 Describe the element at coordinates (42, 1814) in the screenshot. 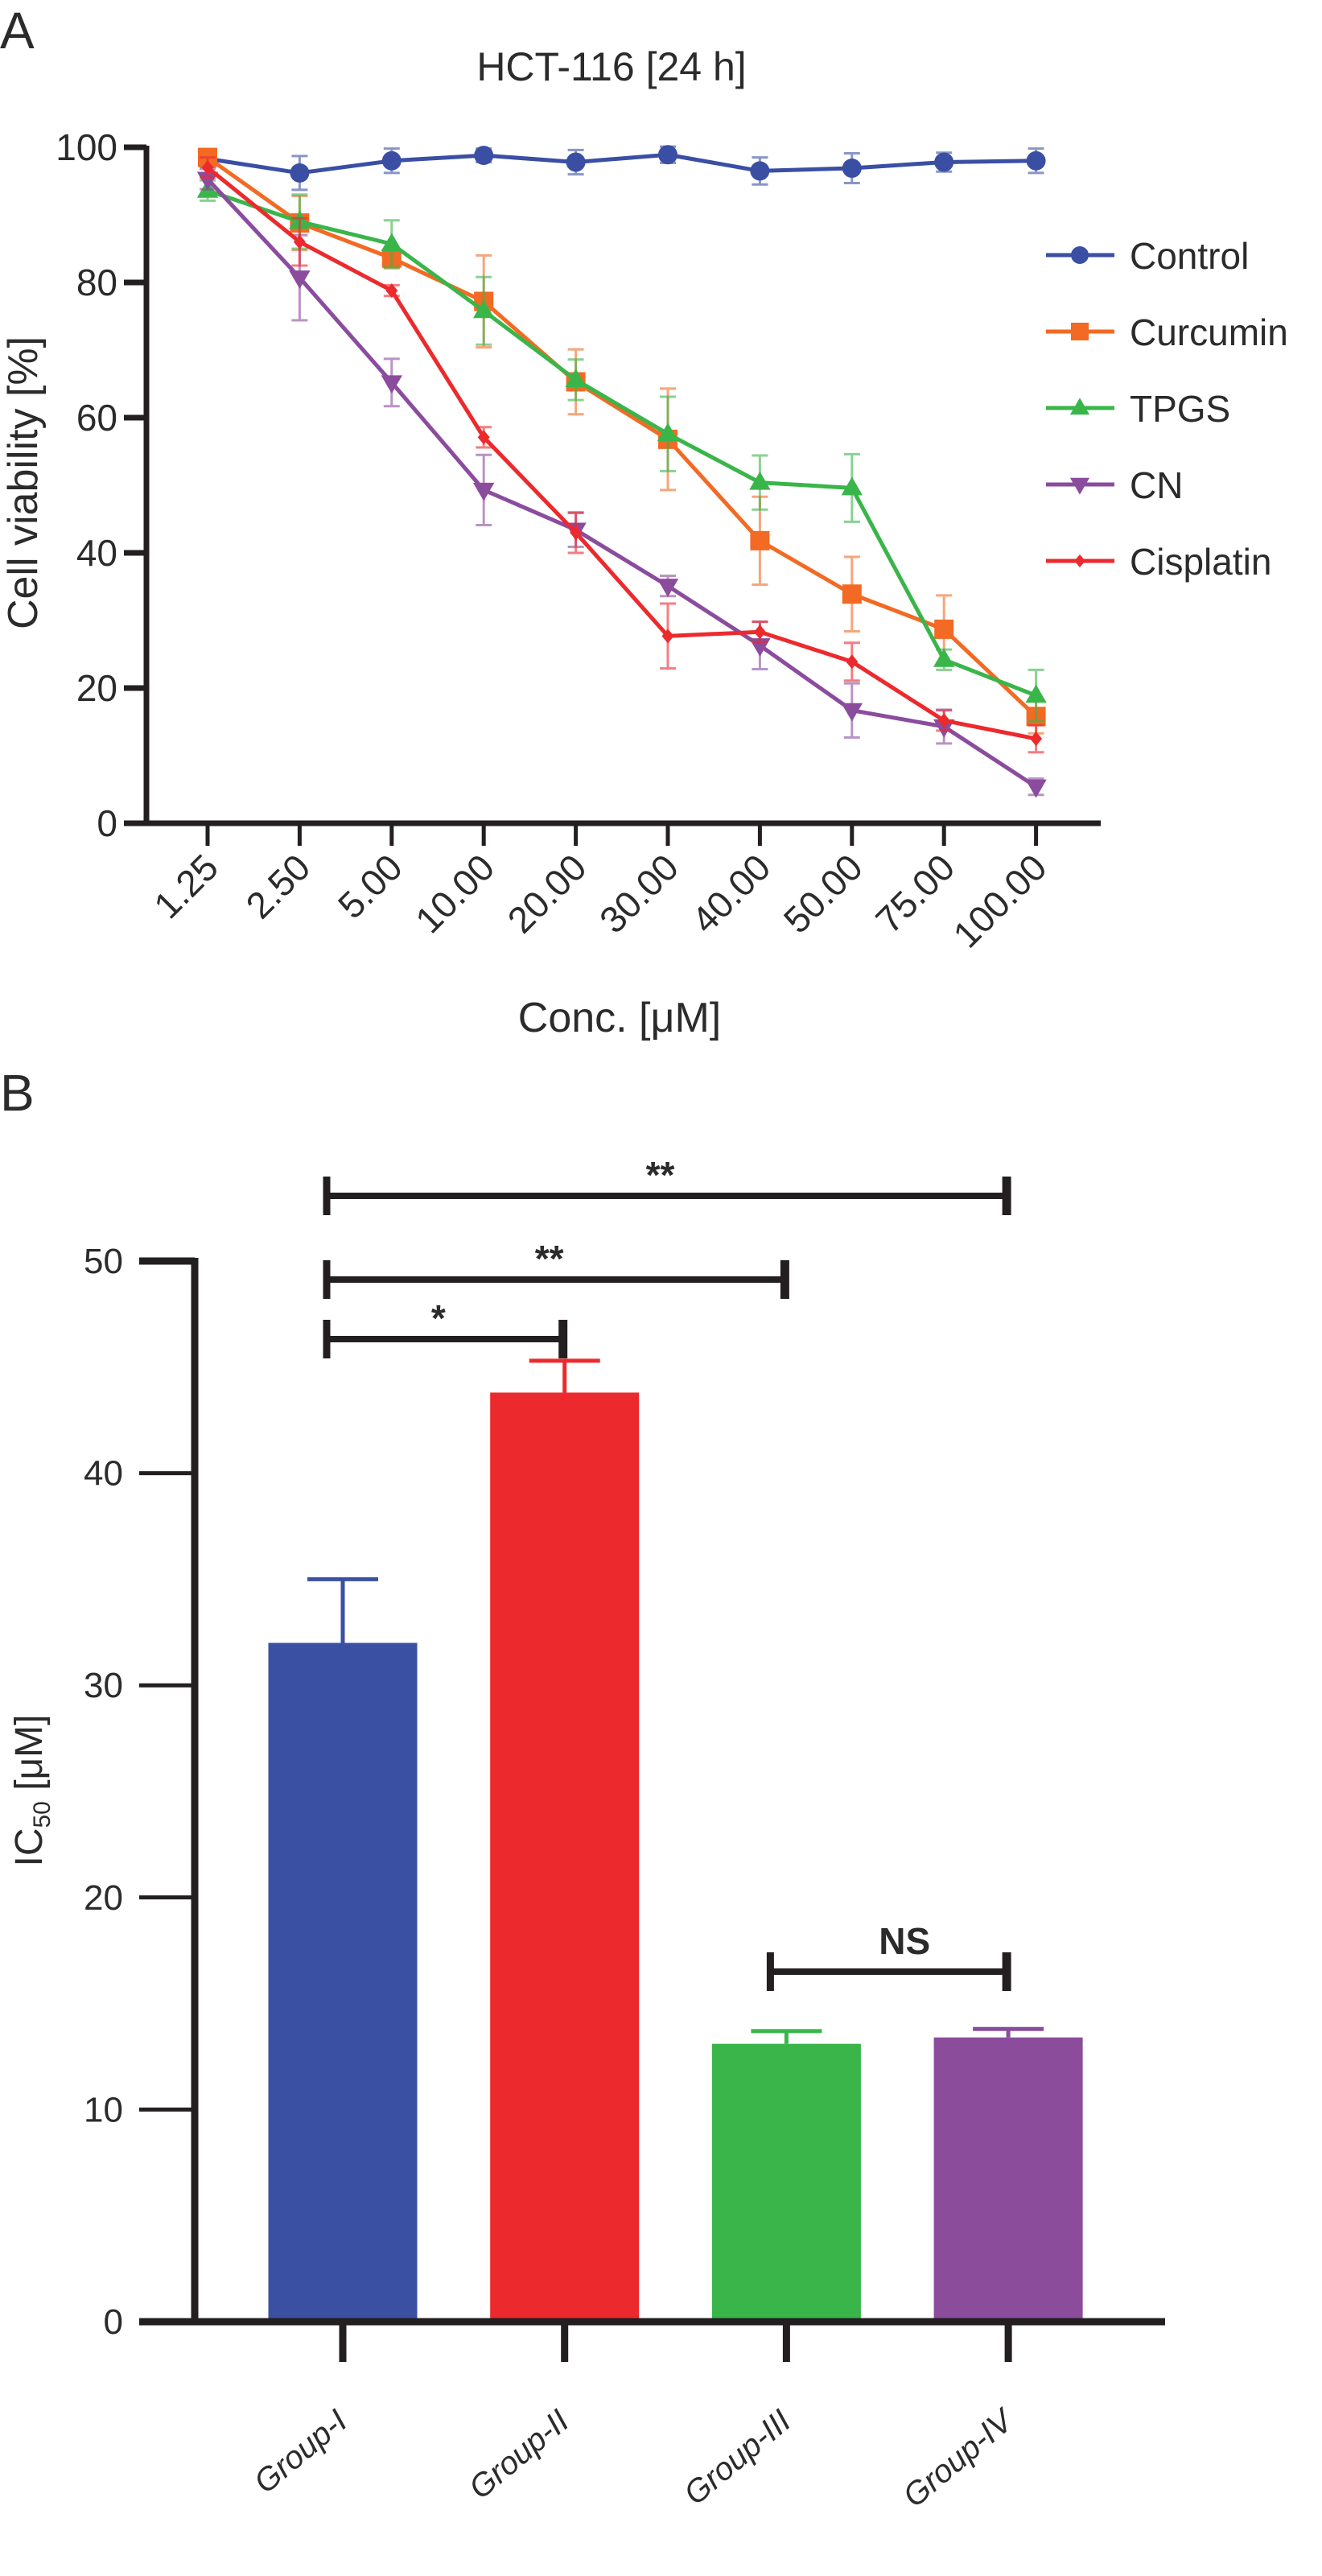

I see `chart-b-y-label-subscript: 50` at that location.